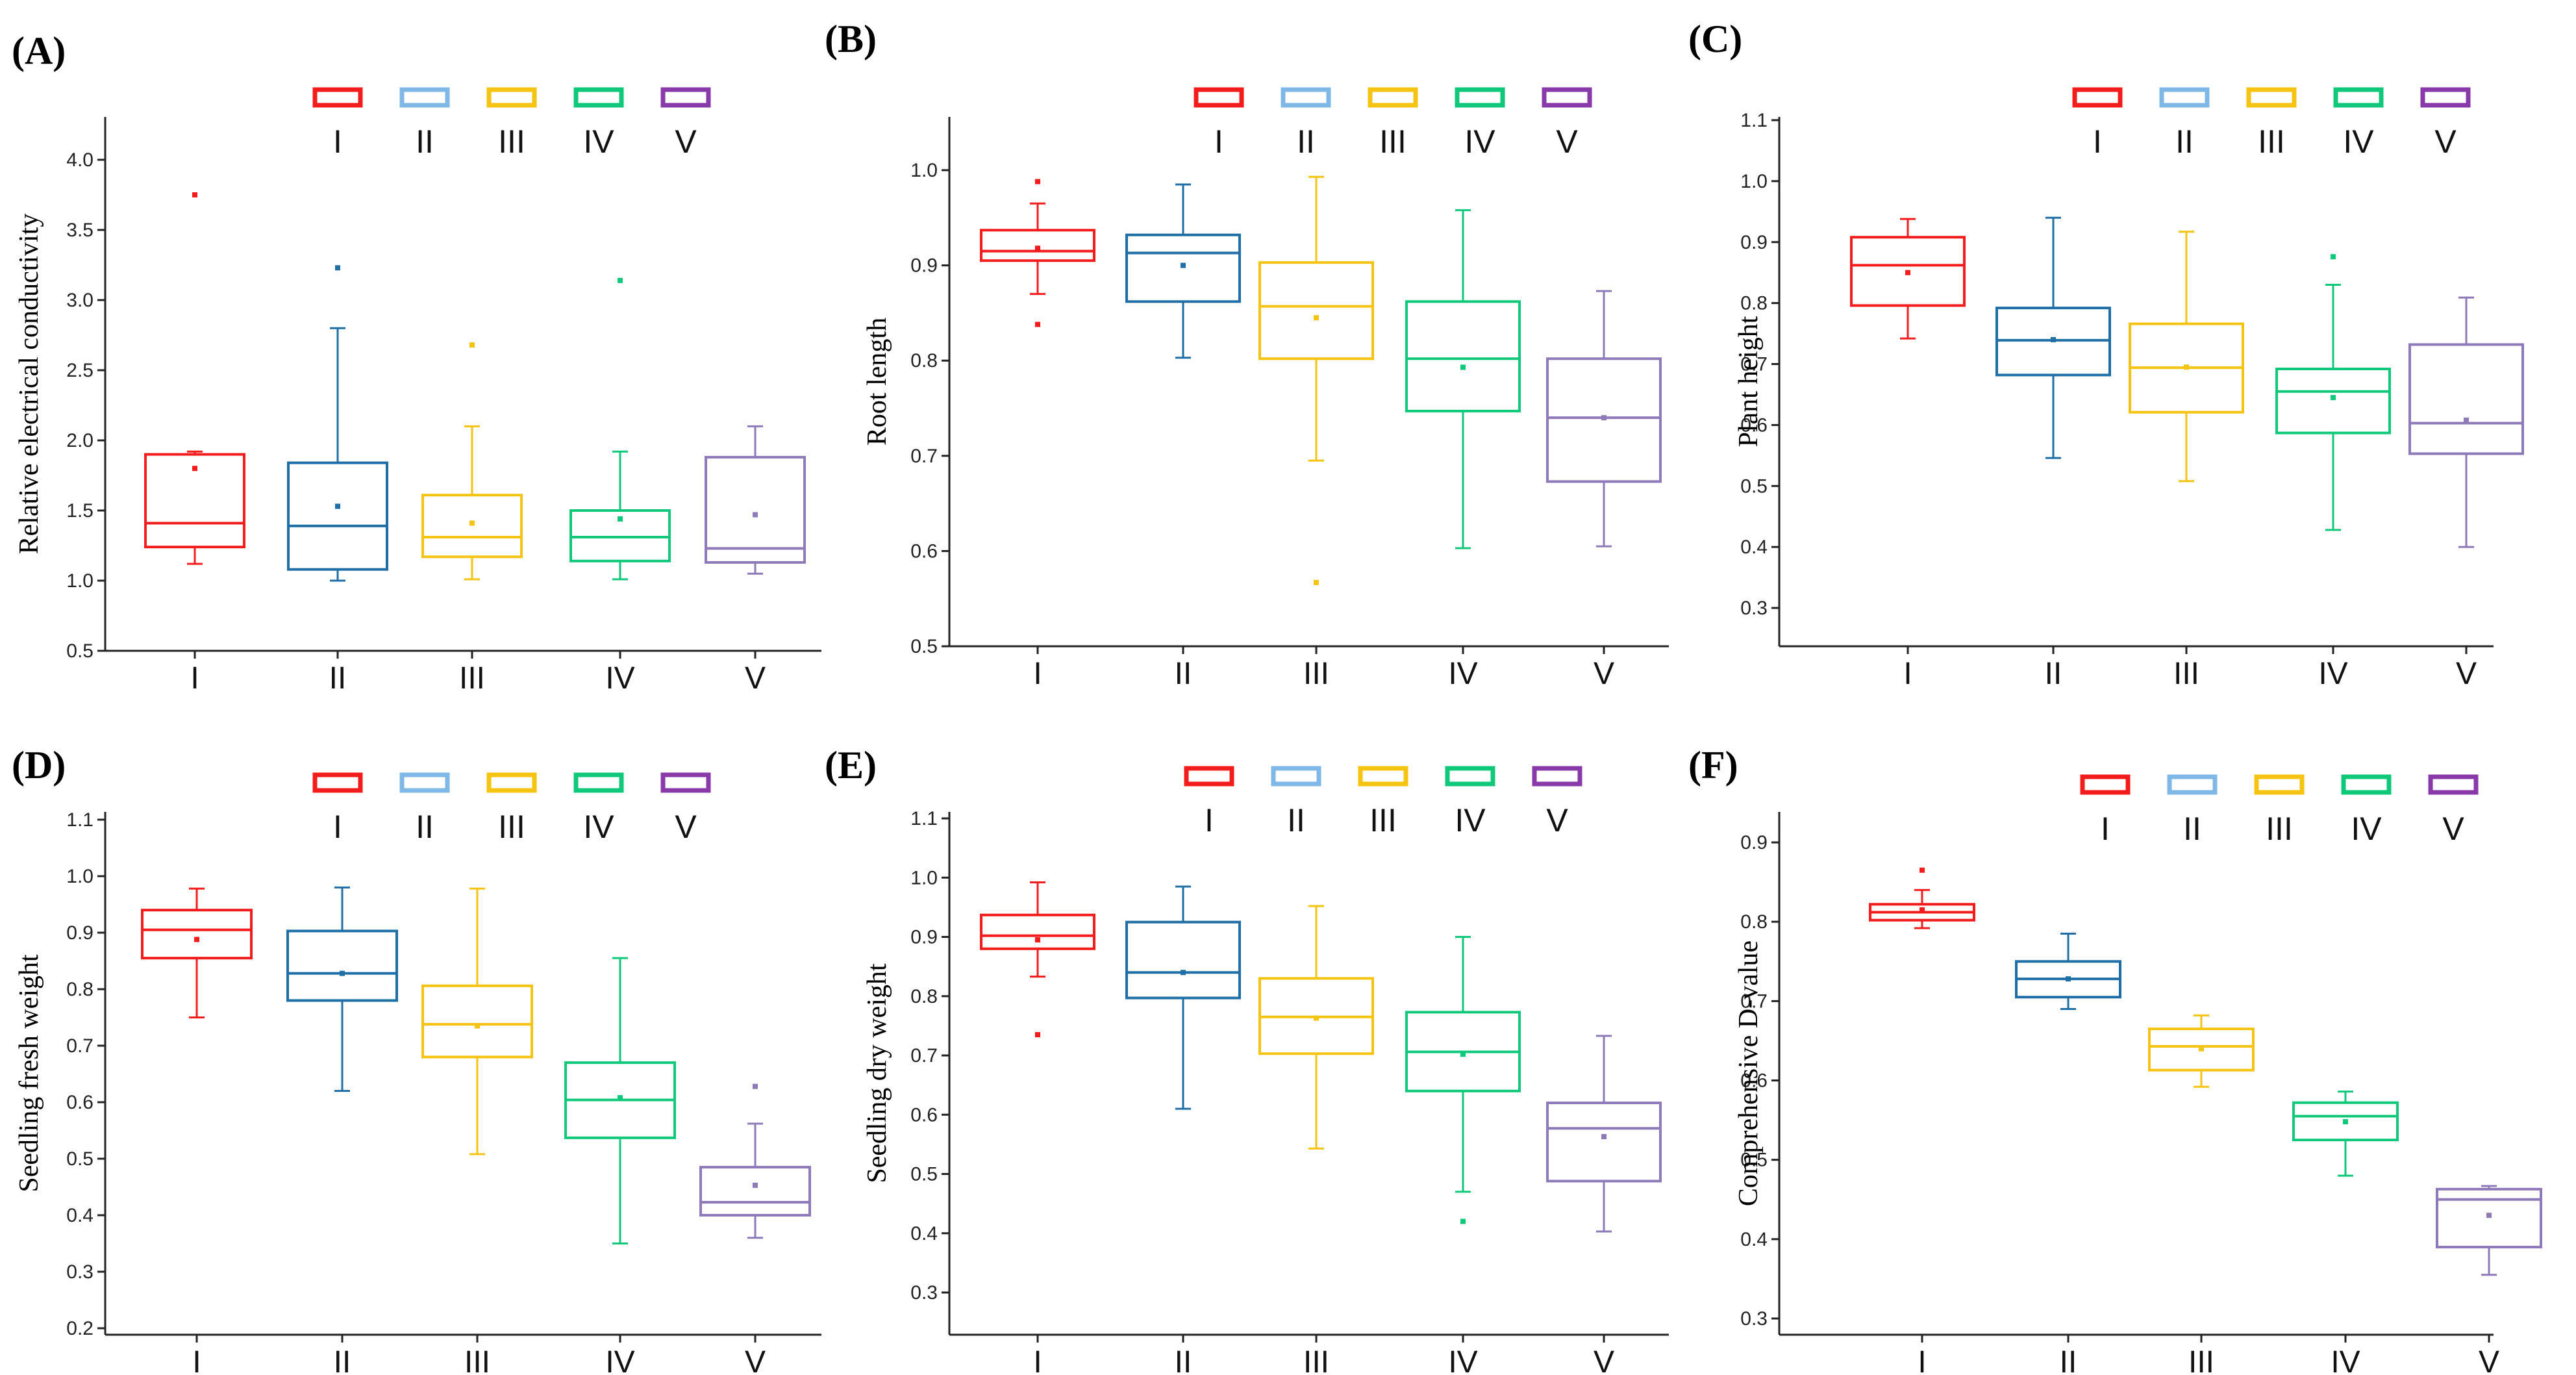 The width and height of the screenshot is (2576, 1375). Describe the element at coordinates (851, 765) in the screenshot. I see `panel-label: (E)` at that location.